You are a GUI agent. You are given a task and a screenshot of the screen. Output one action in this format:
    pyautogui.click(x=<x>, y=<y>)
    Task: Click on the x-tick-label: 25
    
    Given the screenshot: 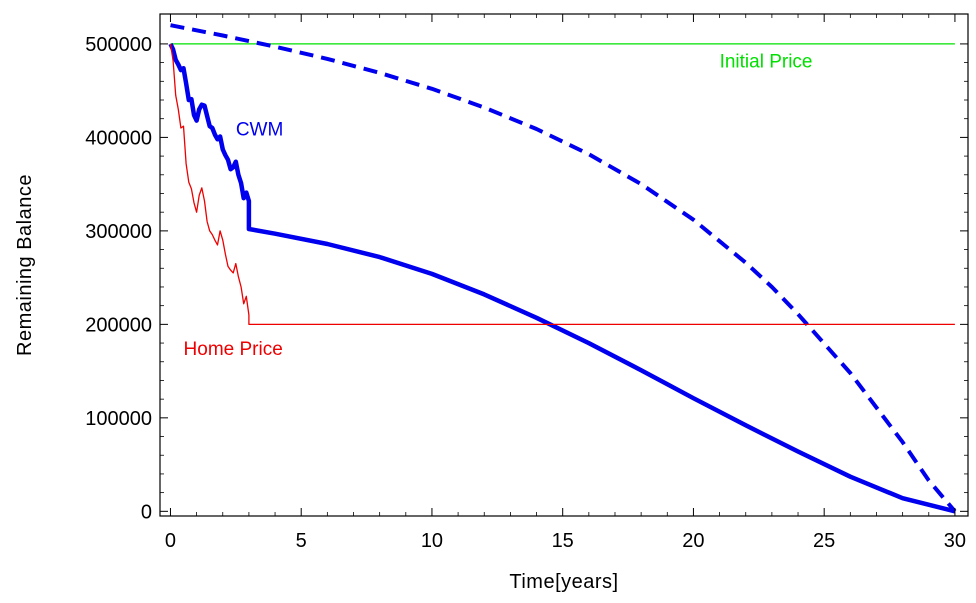 What is the action you would take?
    pyautogui.click(x=824, y=541)
    